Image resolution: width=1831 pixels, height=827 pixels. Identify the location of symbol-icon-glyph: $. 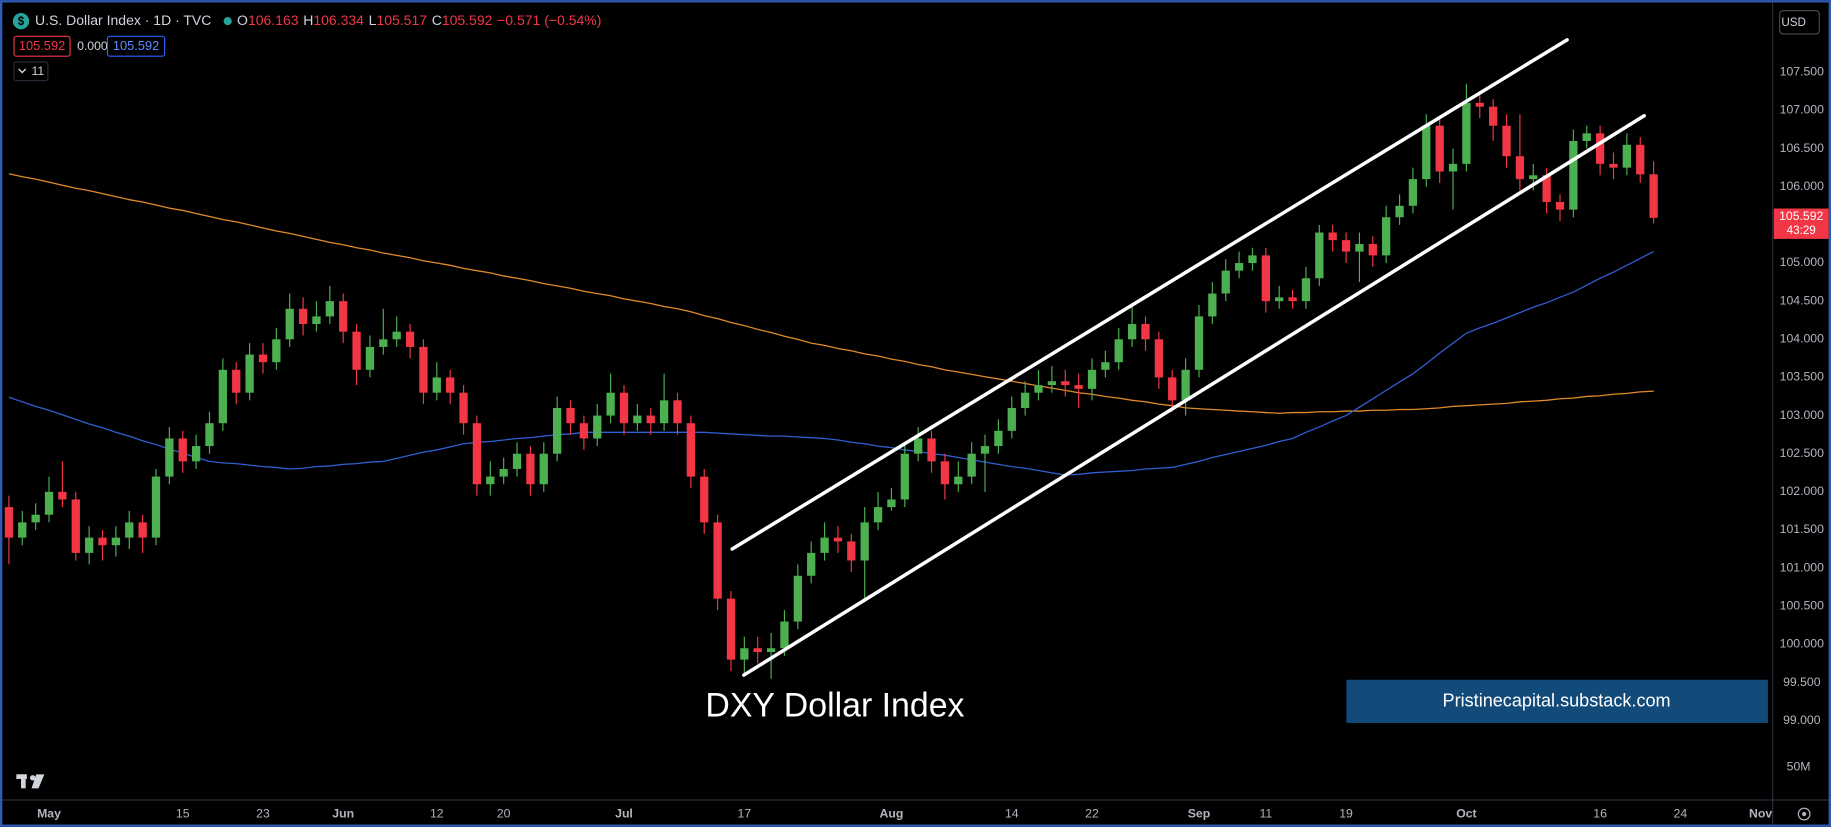
(21, 21).